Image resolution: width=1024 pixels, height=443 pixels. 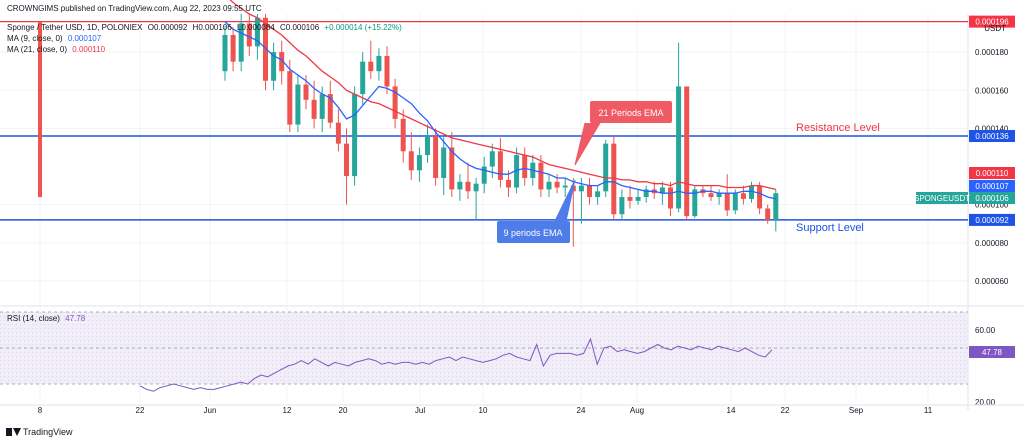 I want to click on price-tick-label: 0.000060, so click(x=992, y=281).